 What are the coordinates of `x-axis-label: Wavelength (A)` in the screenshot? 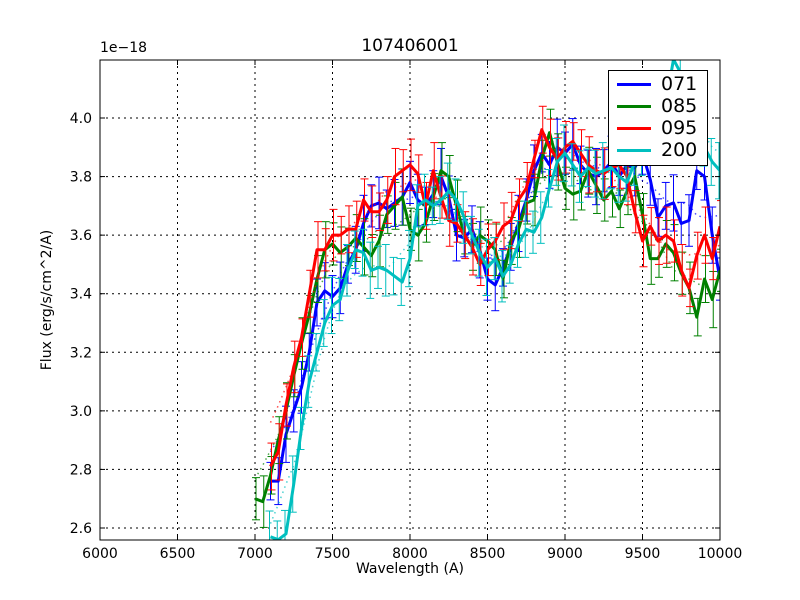 It's located at (409, 569).